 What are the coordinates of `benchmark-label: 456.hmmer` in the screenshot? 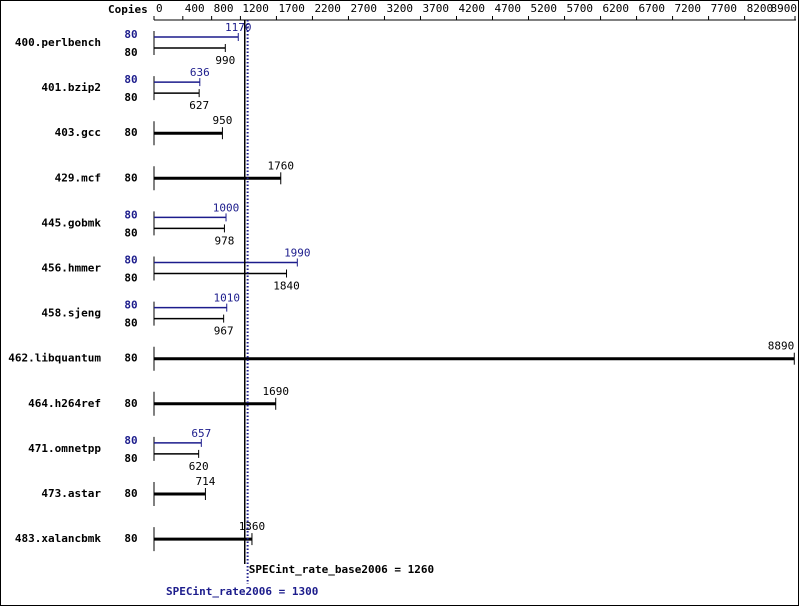 It's located at (71, 268).